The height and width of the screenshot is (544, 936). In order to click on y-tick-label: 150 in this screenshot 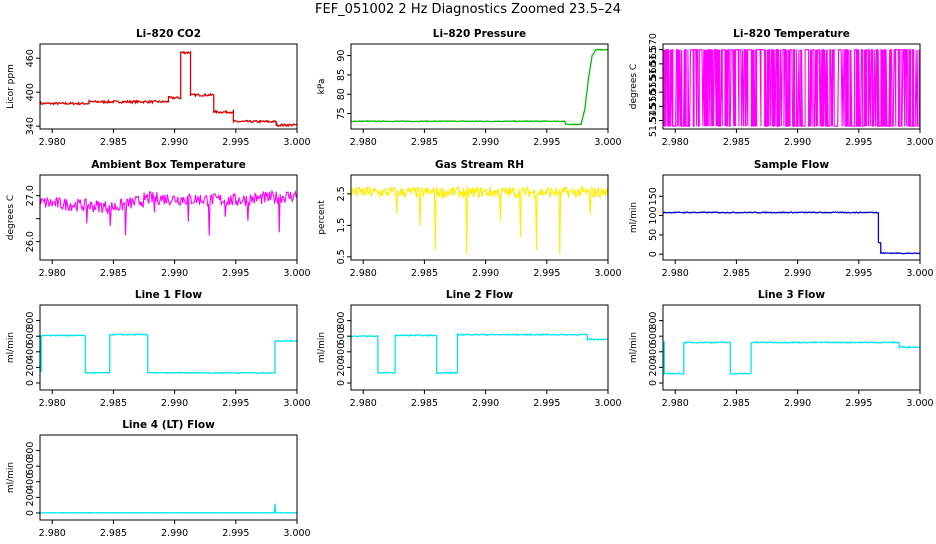, I will do `click(653, 196)`.